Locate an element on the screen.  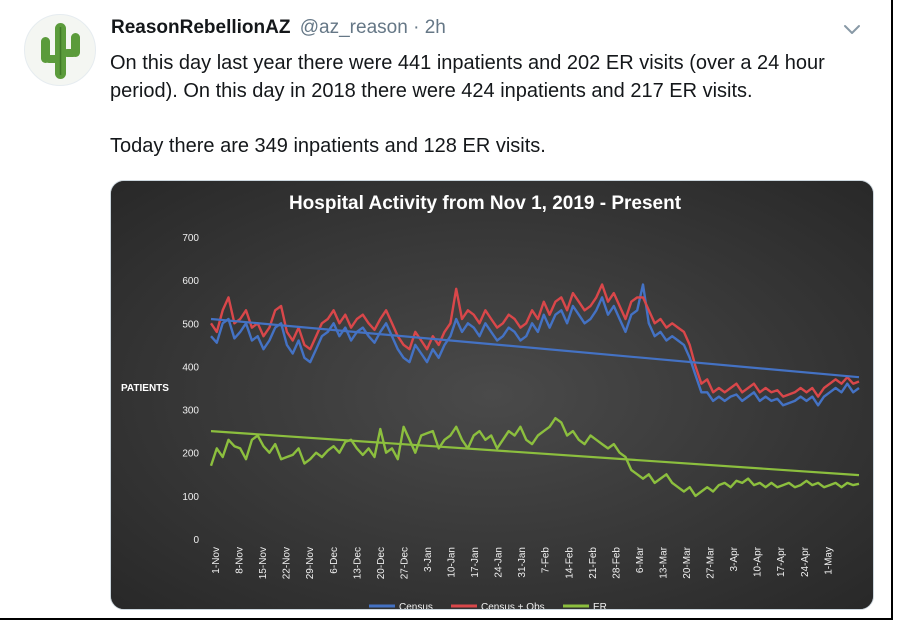
tweet-menu-button is located at coordinates (852, 30).